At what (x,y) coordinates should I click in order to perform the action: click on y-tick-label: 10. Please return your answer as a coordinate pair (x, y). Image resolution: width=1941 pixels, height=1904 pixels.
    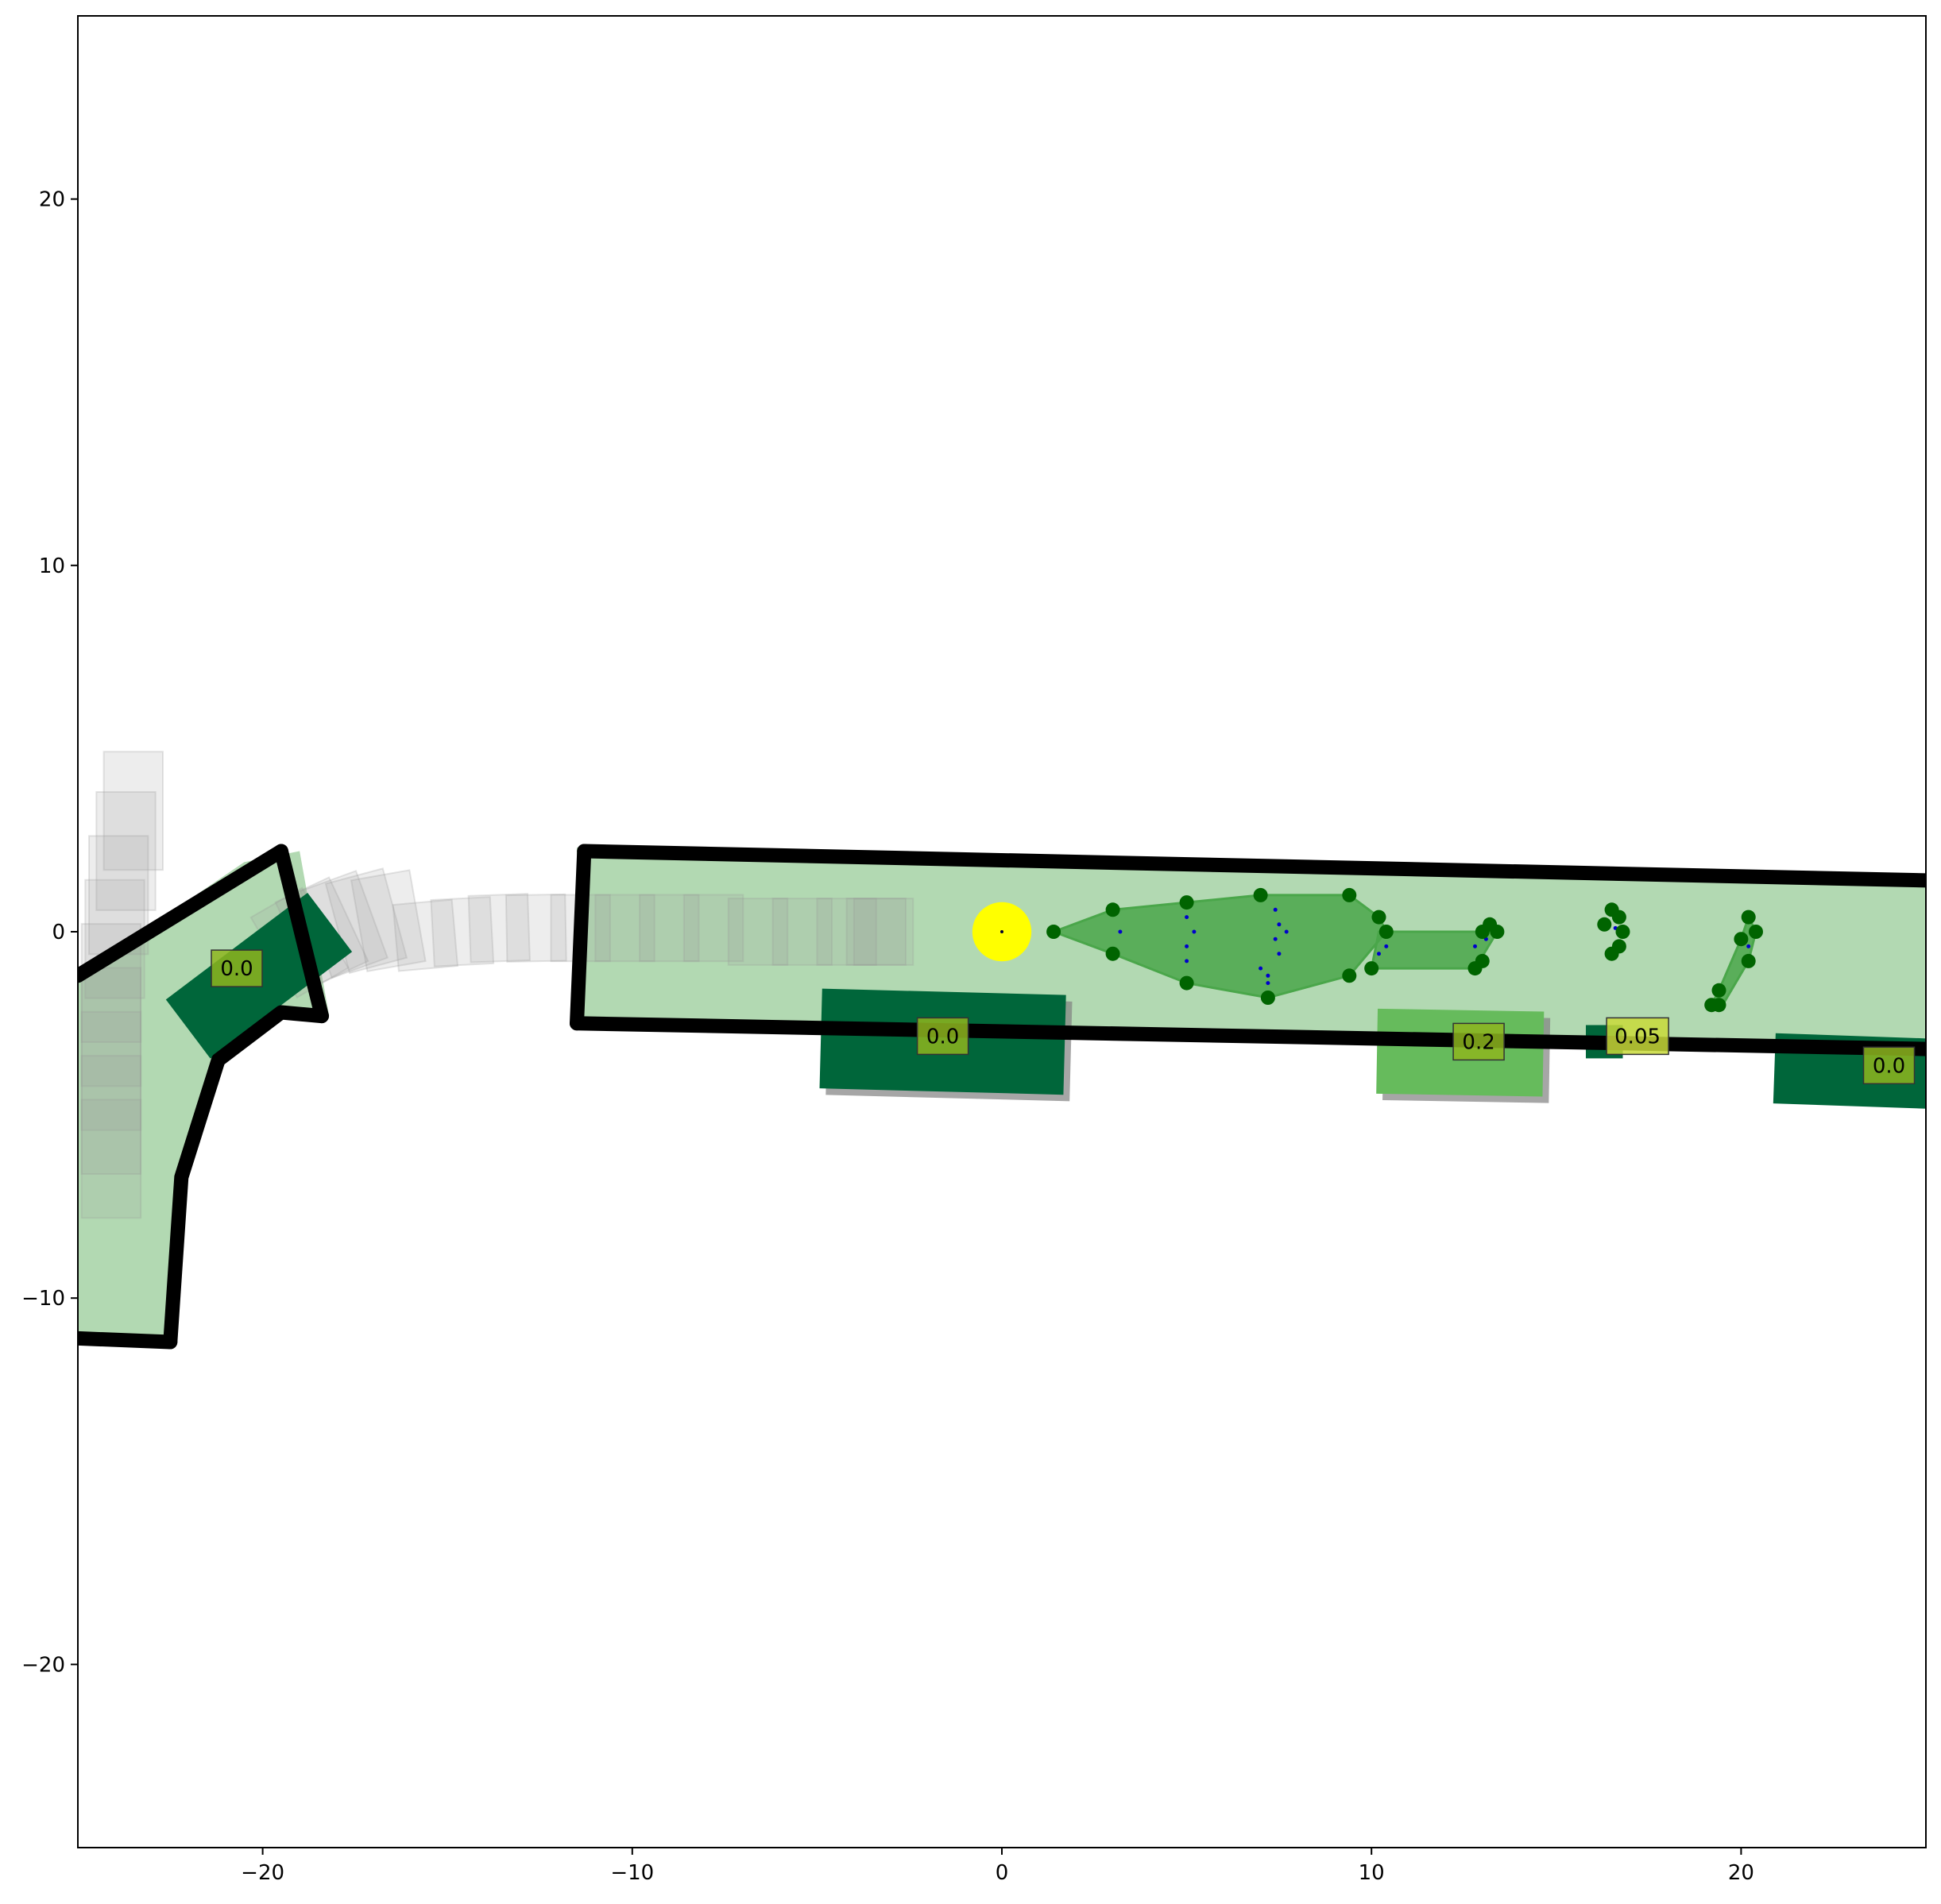
    Looking at the image, I should click on (52, 566).